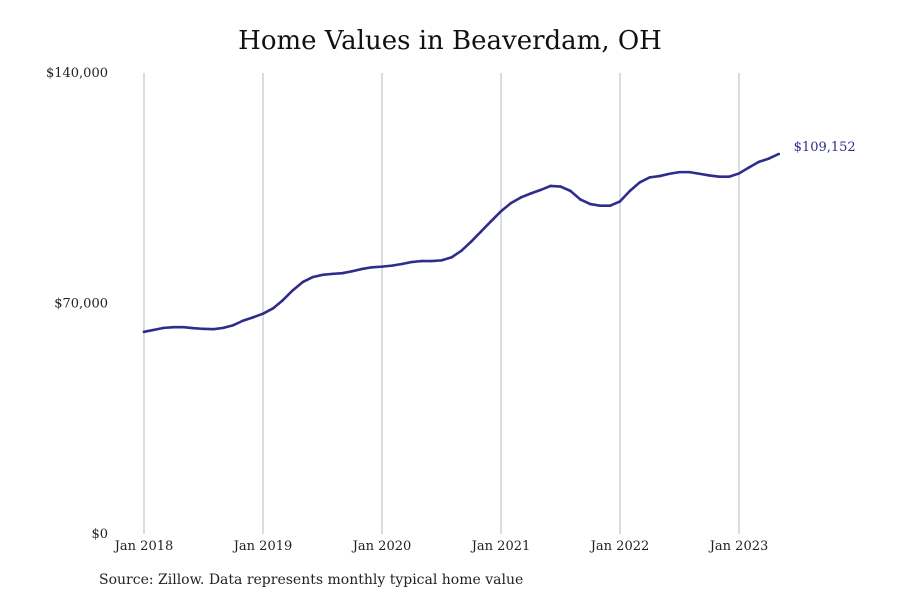  Describe the element at coordinates (262, 546) in the screenshot. I see `x-tick-label: Jan 2019` at that location.